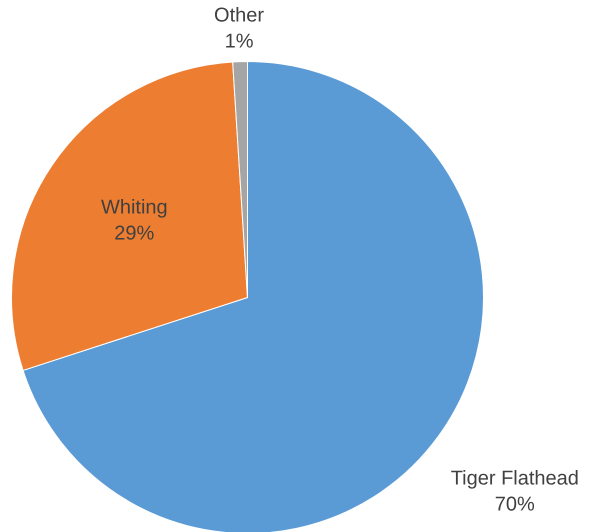 This screenshot has width=593, height=532. I want to click on data-label: 70%, so click(515, 505).